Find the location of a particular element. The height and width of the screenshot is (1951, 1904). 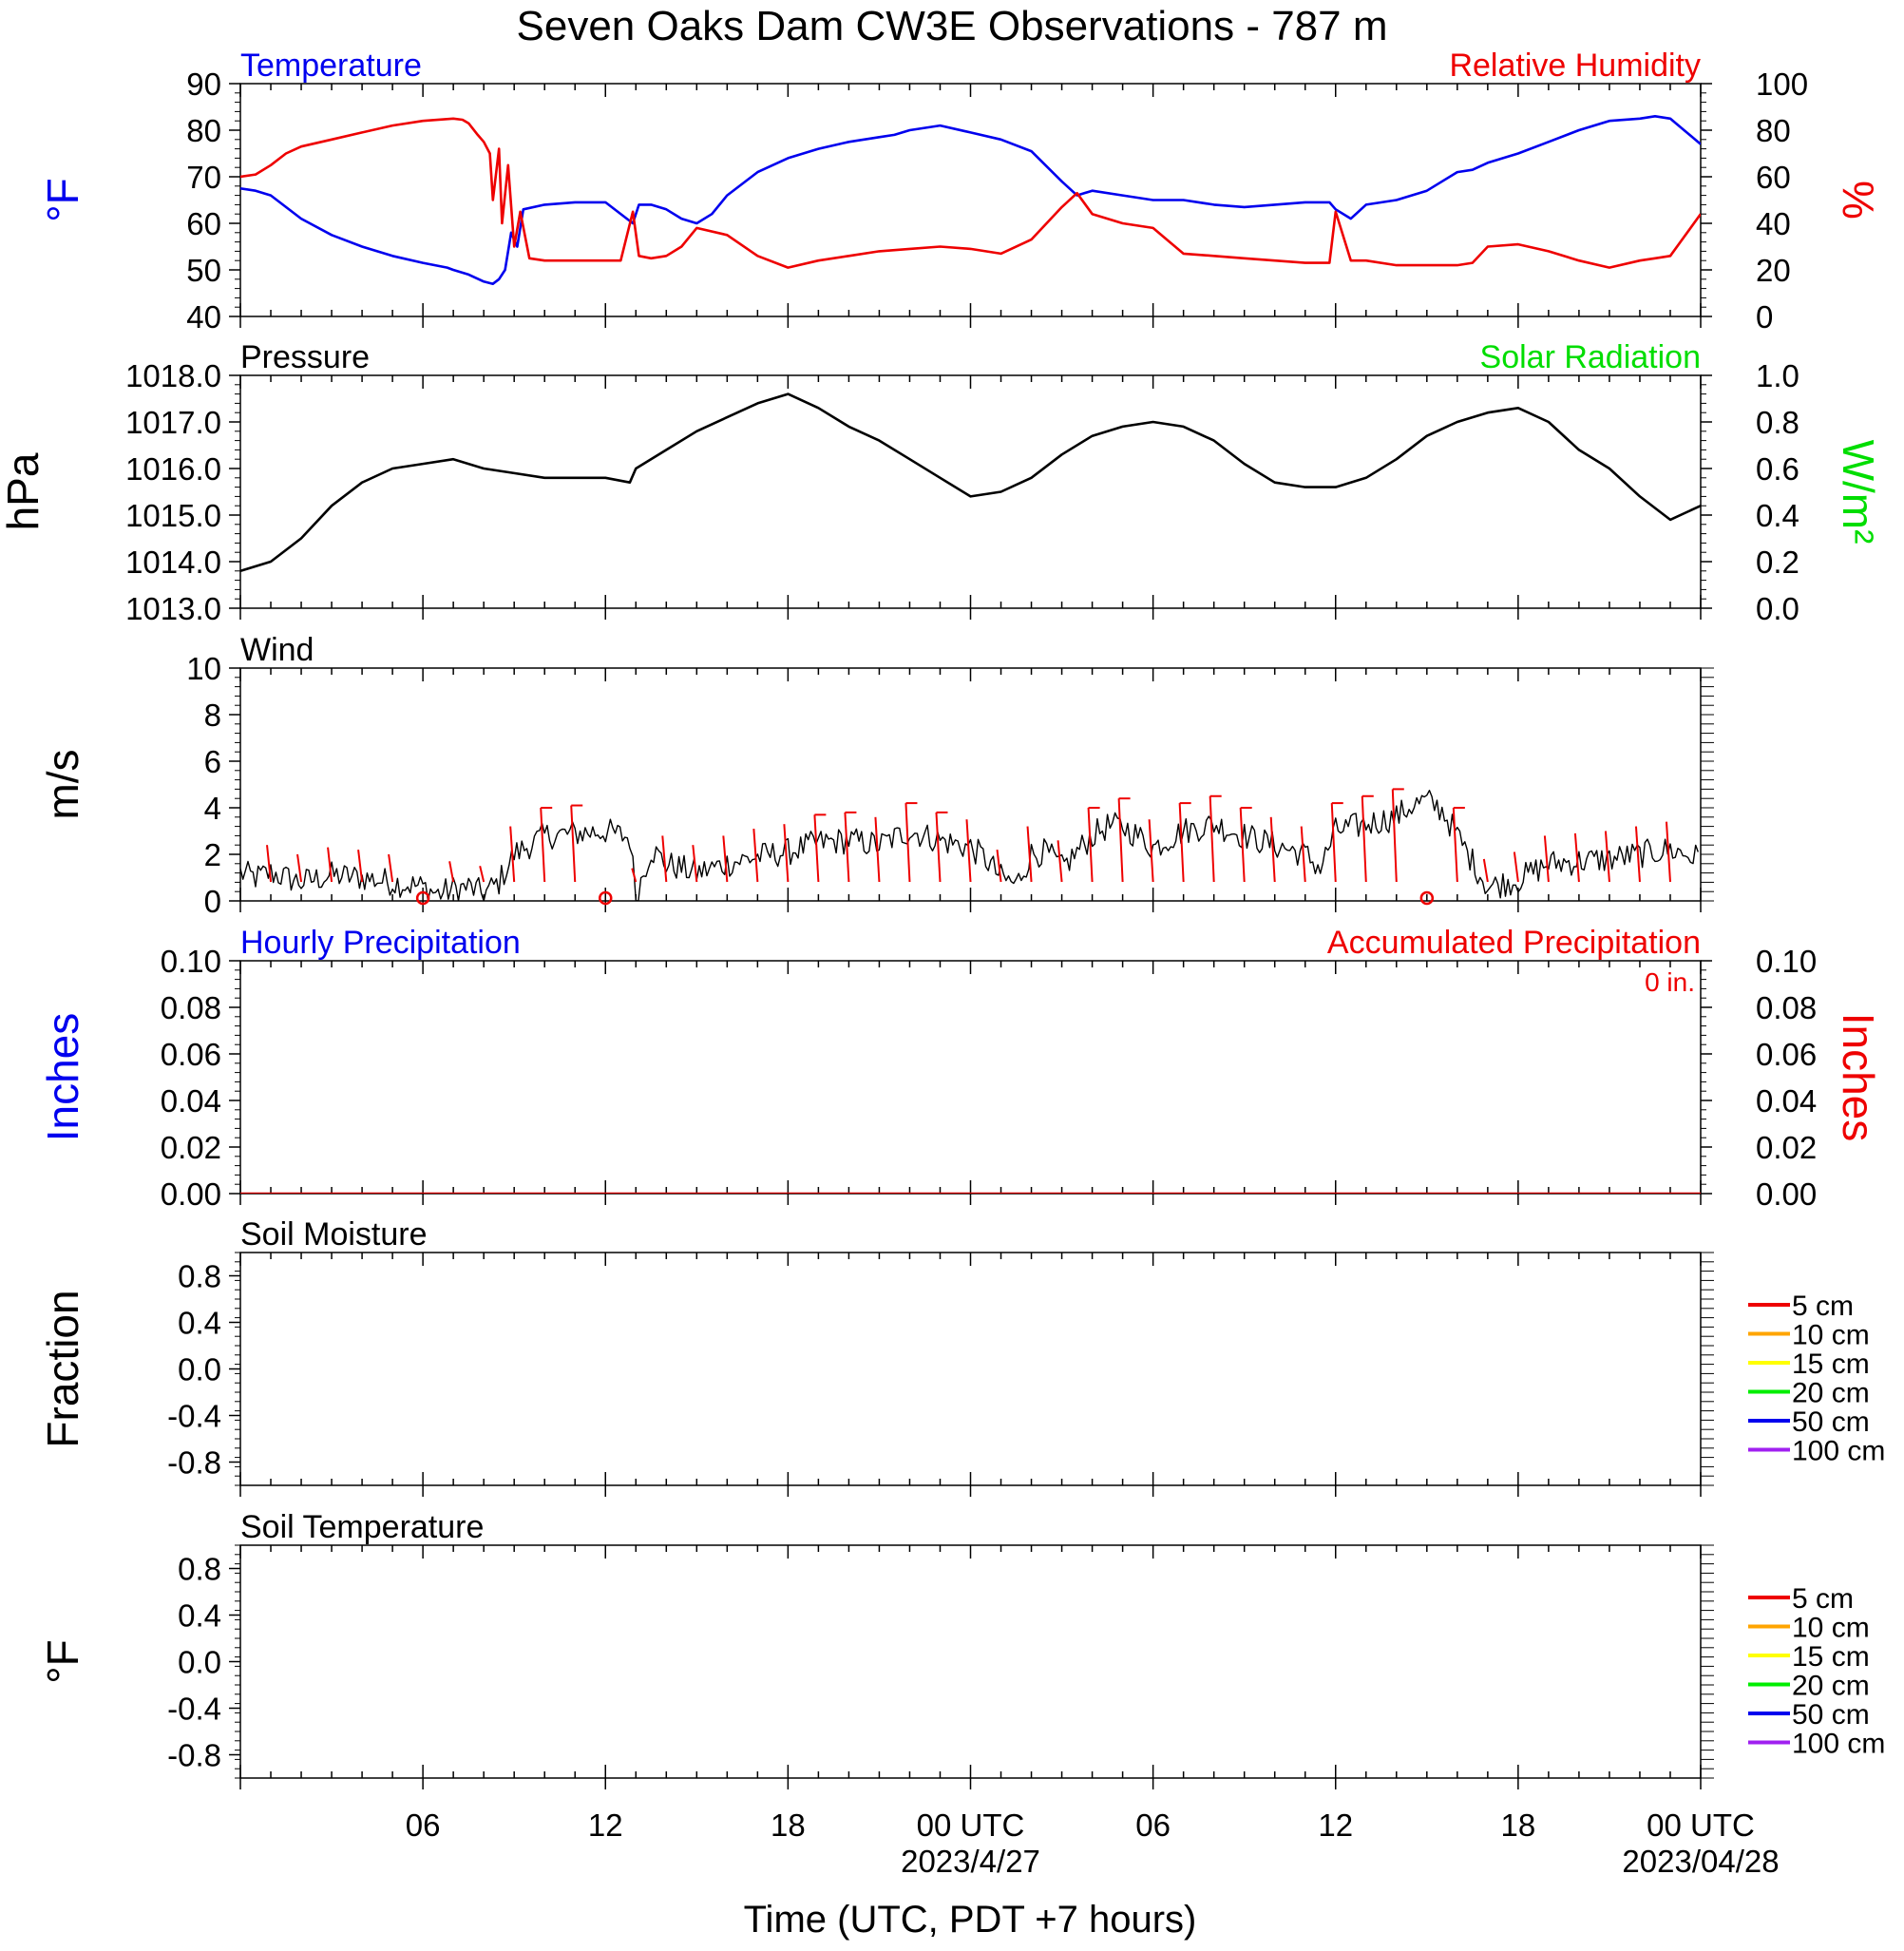

y2-tick-label: 1.0 is located at coordinates (1778, 376).